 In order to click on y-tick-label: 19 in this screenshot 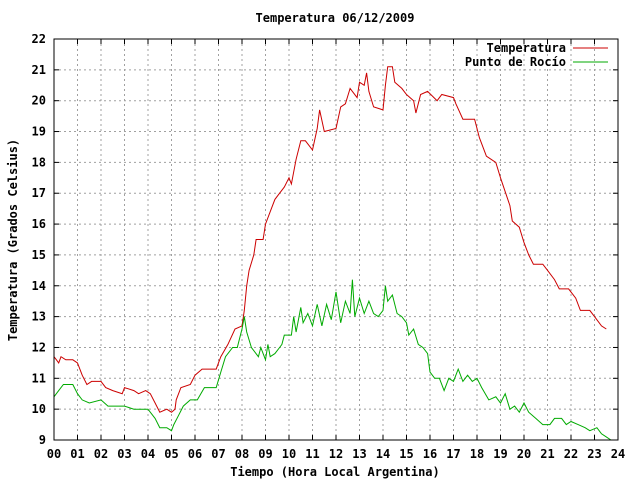, I will do `click(39, 132)`.